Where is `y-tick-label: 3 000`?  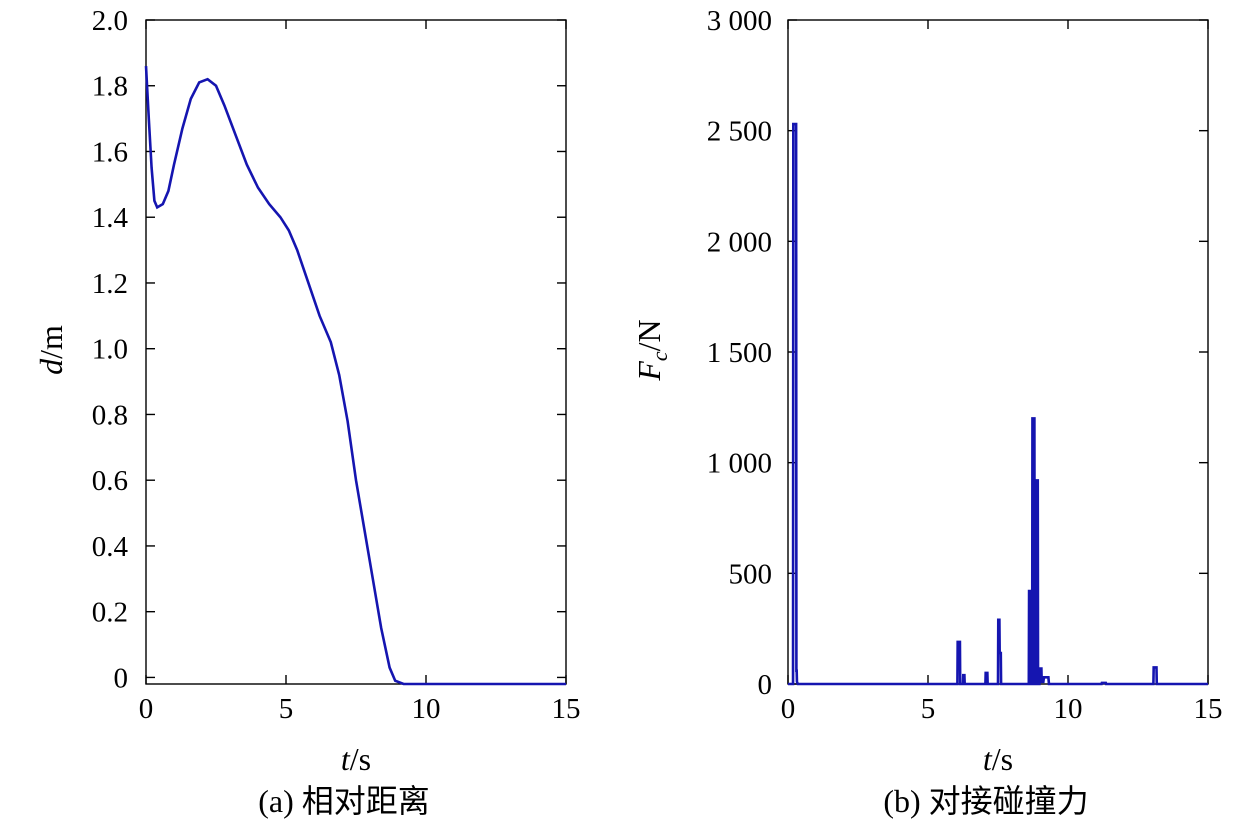 y-tick-label: 3 000 is located at coordinates (739, 21).